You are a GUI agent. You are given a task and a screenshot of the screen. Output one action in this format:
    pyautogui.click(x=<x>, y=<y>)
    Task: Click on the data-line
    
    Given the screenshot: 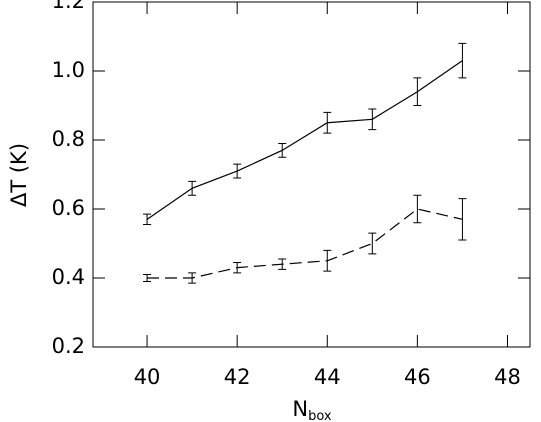 What is the action you would take?
    pyautogui.click(x=305, y=243)
    